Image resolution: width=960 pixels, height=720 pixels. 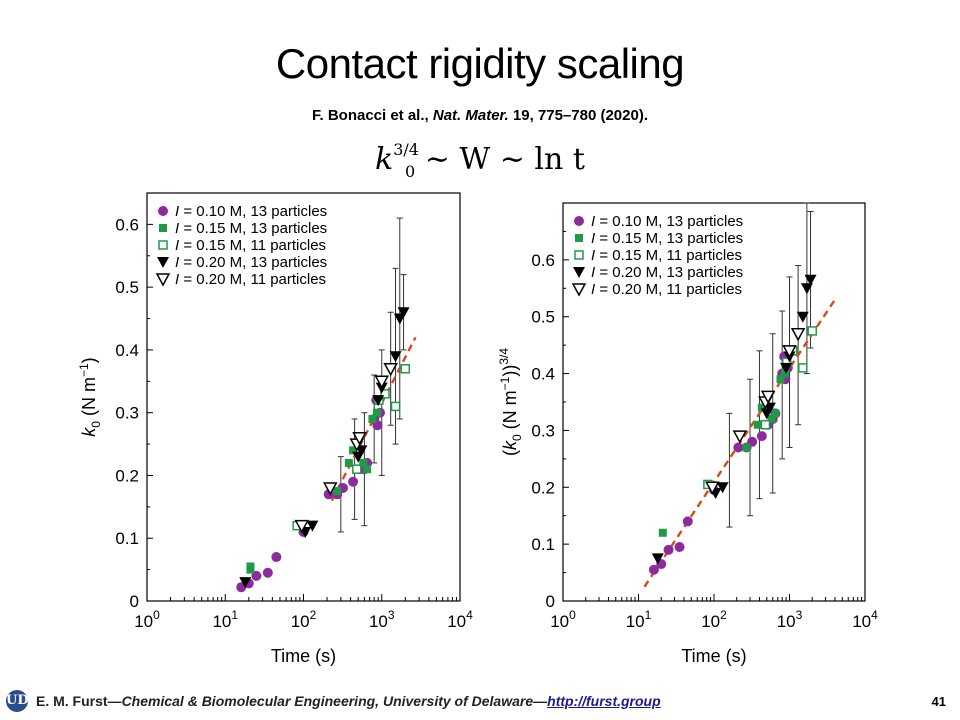 I want to click on equation-subscript: 0, so click(x=410, y=171).